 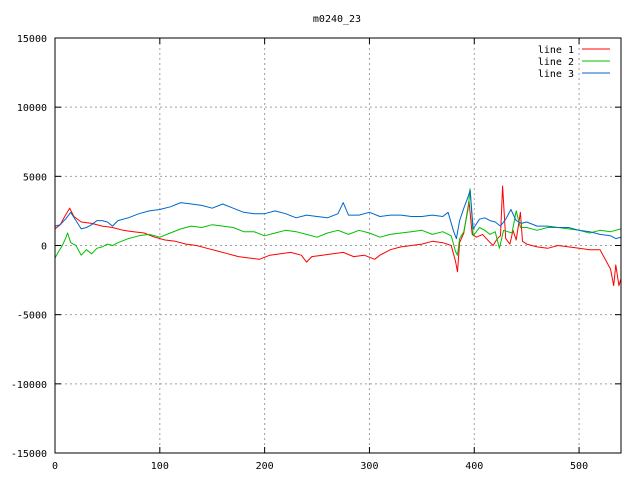 What do you see at coordinates (556, 50) in the screenshot?
I see `legend-label-1: line 1` at bounding box center [556, 50].